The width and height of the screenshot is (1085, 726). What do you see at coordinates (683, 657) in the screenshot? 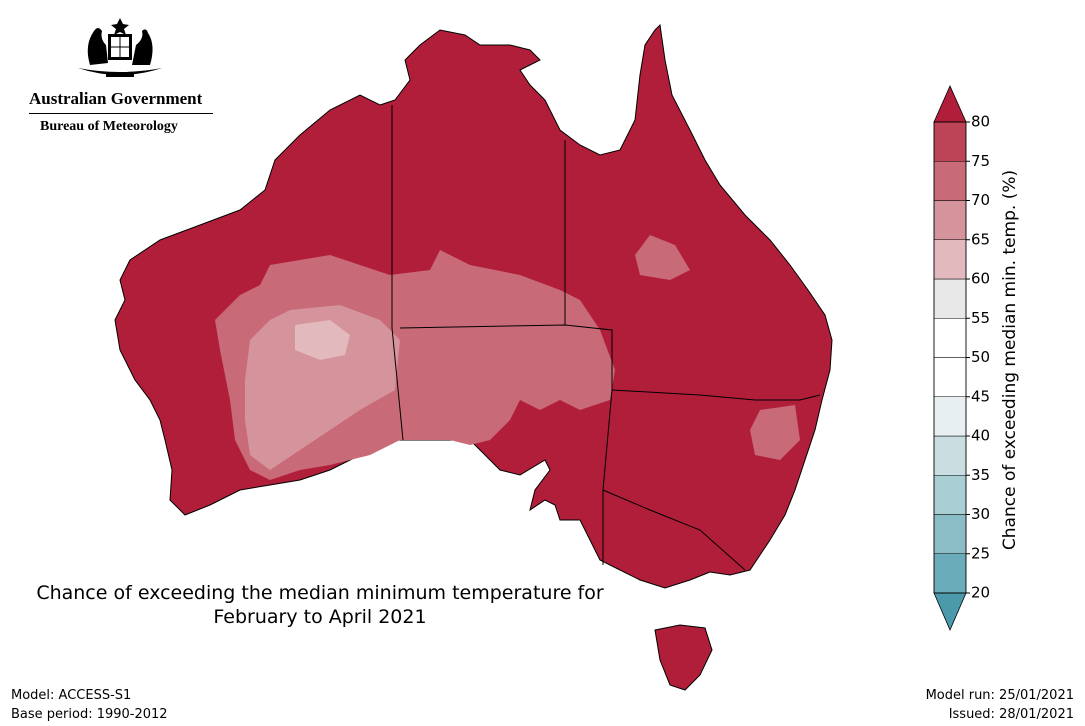
I see `tasmania` at bounding box center [683, 657].